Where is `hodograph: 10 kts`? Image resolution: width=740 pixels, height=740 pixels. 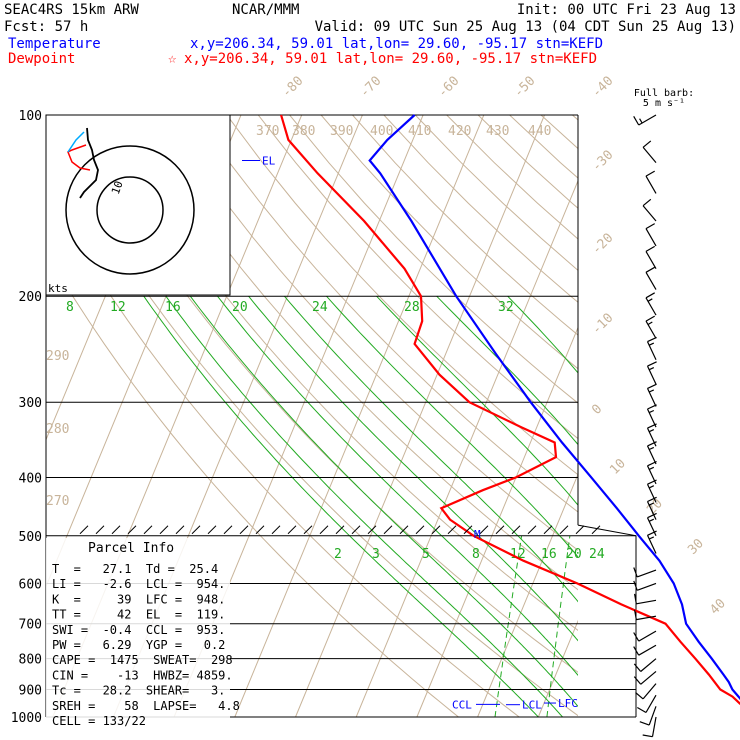 hodograph: 10 kts is located at coordinates (138, 205).